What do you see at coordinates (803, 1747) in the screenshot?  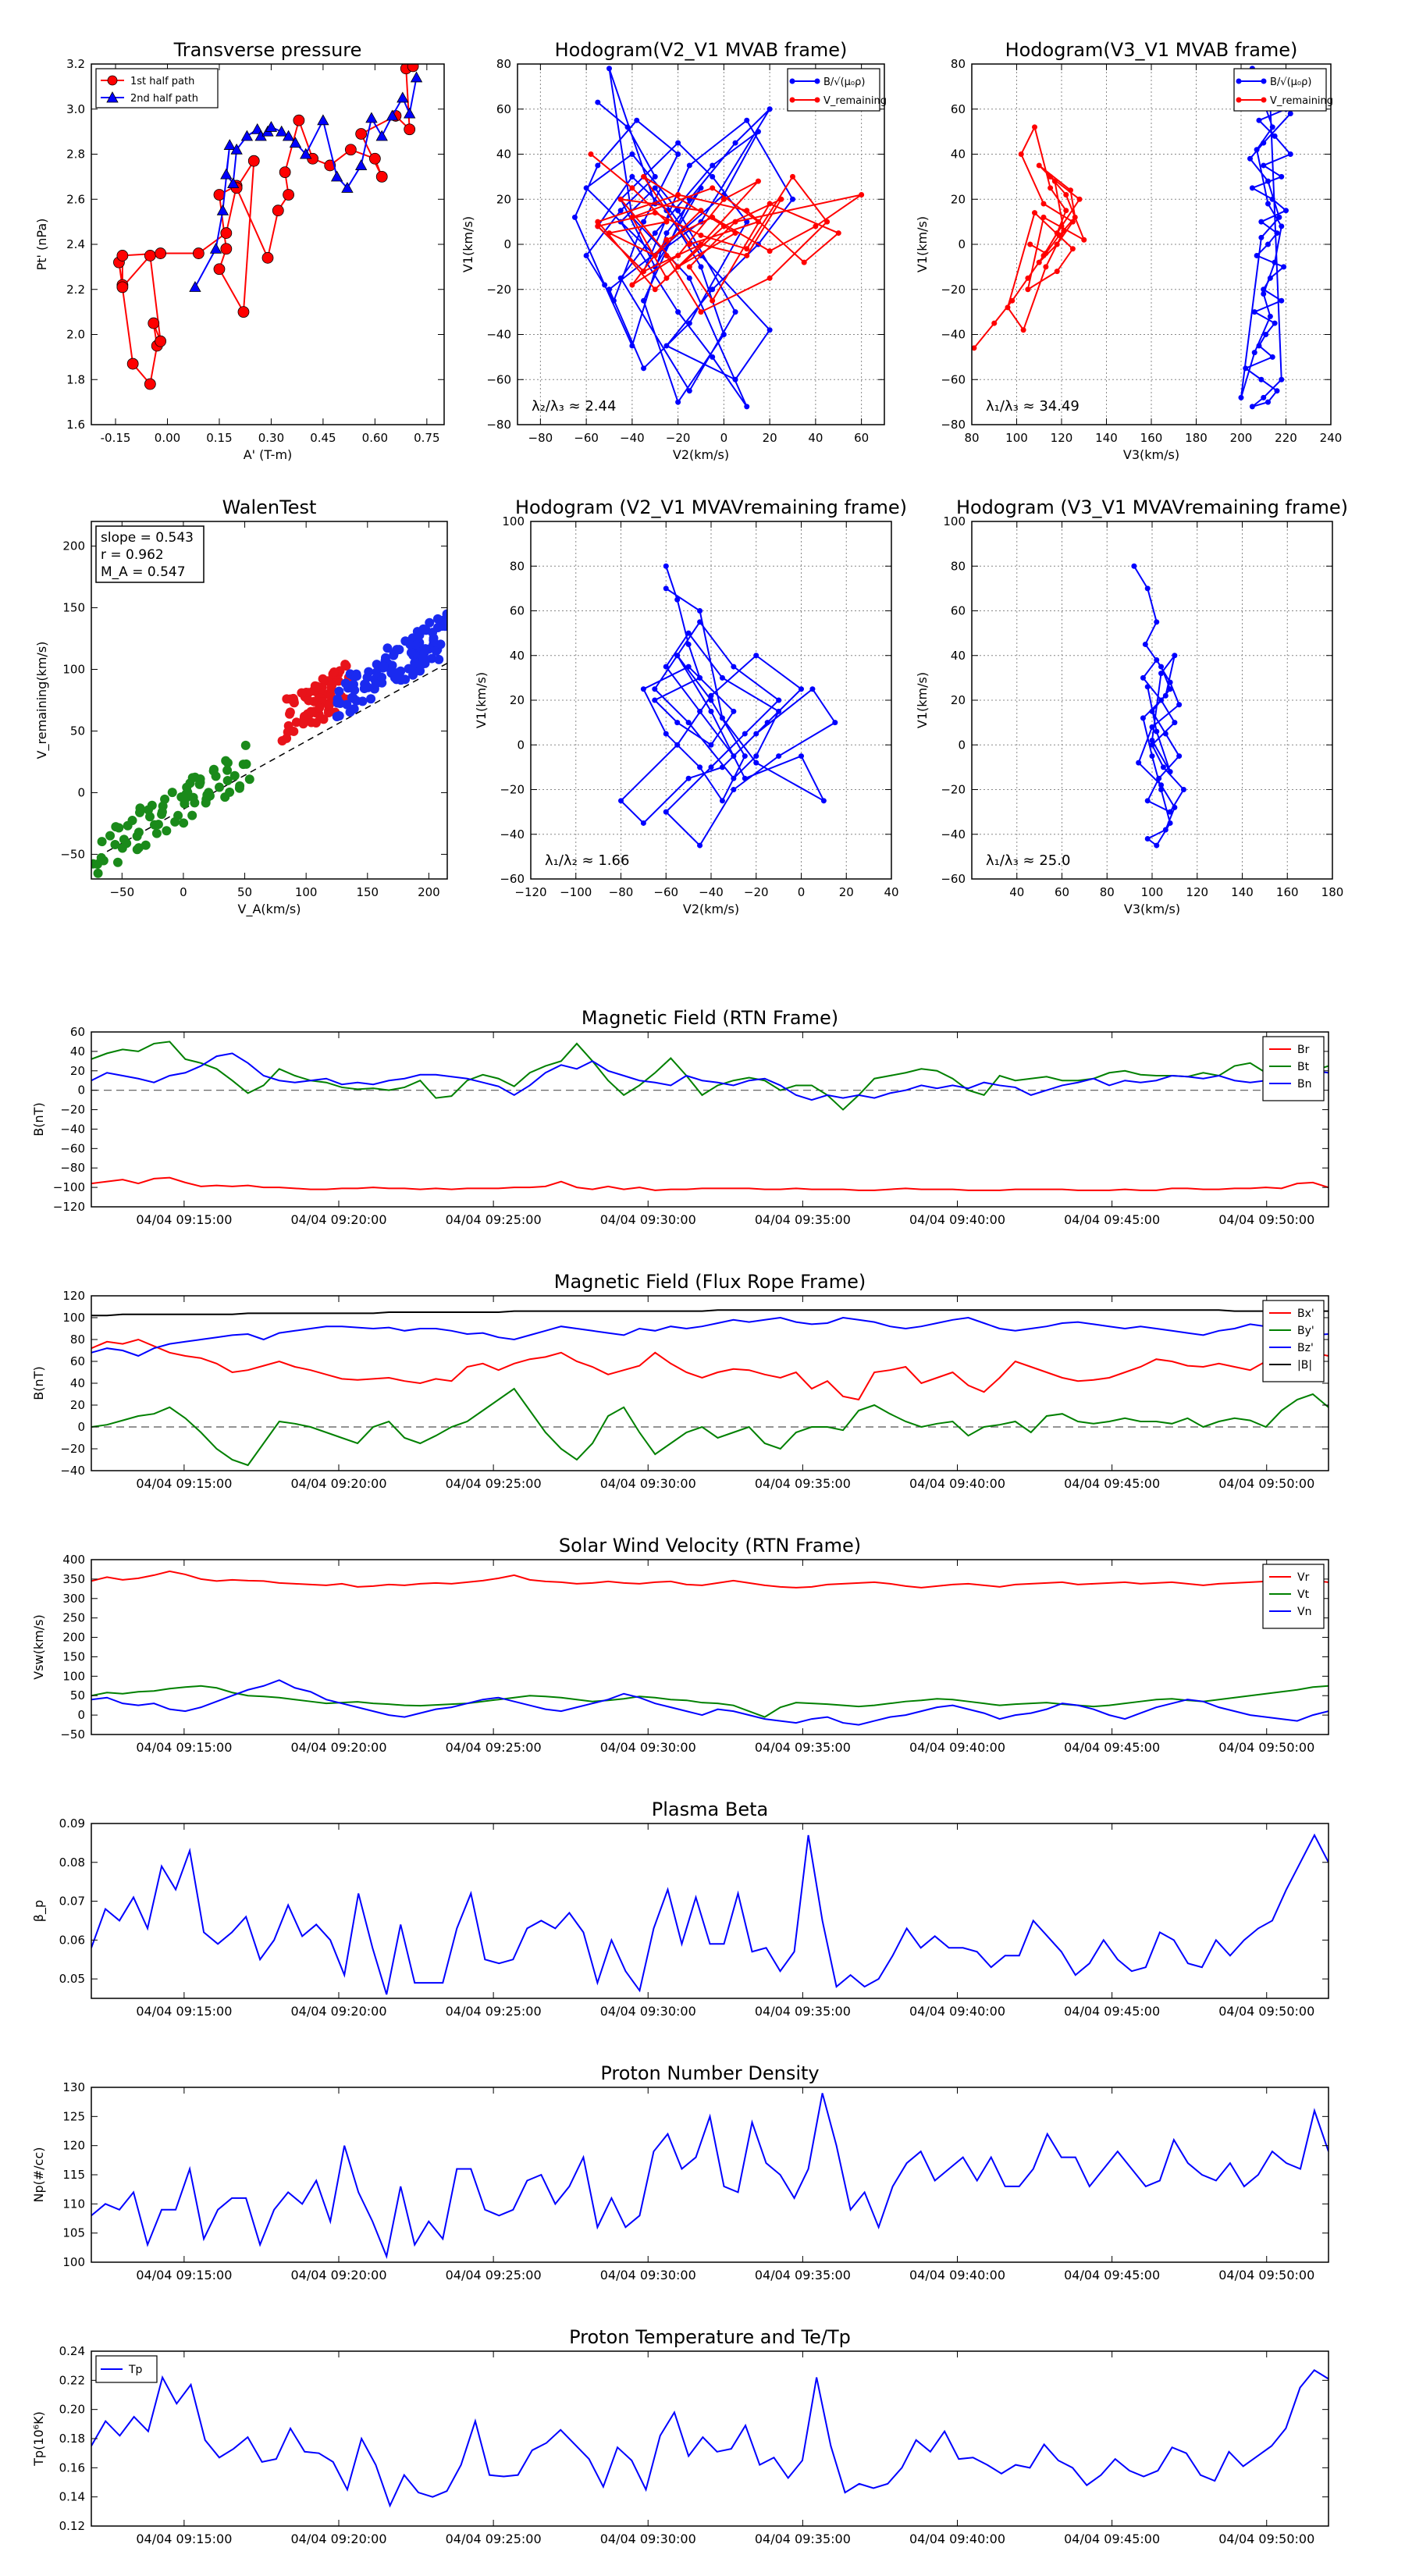 I see `x-tick-label: 04/04 09:35:00` at bounding box center [803, 1747].